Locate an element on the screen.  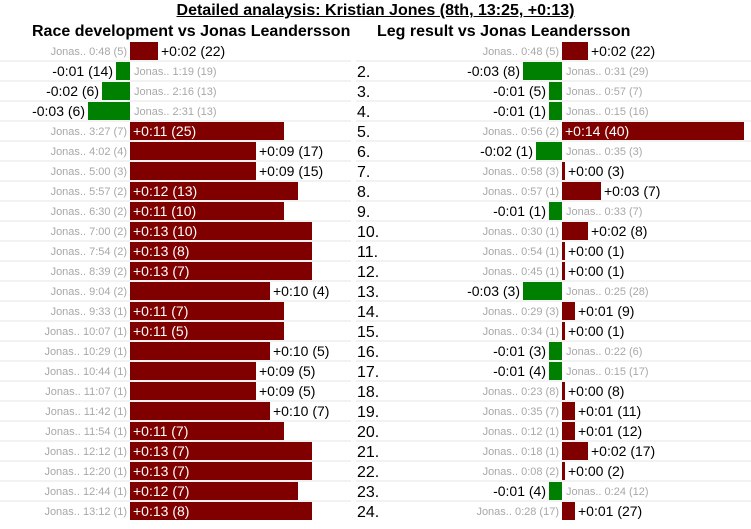
leg-diff-label: +0:00 (3) is located at coordinates (596, 171).